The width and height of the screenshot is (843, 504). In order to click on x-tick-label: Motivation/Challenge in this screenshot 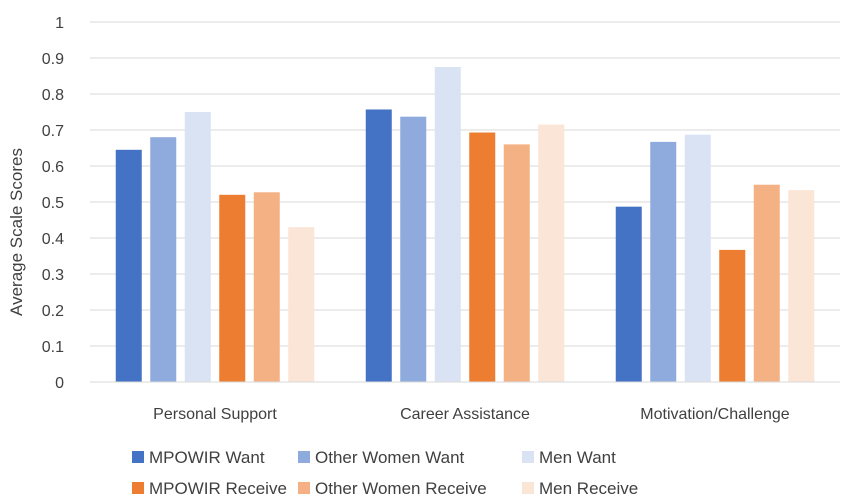, I will do `click(715, 414)`.